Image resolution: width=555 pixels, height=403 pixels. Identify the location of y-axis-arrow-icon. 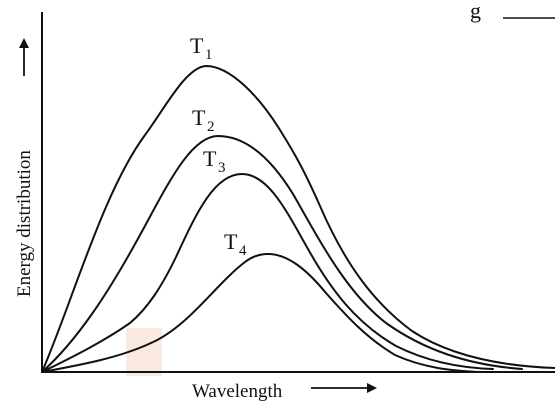
(24, 57).